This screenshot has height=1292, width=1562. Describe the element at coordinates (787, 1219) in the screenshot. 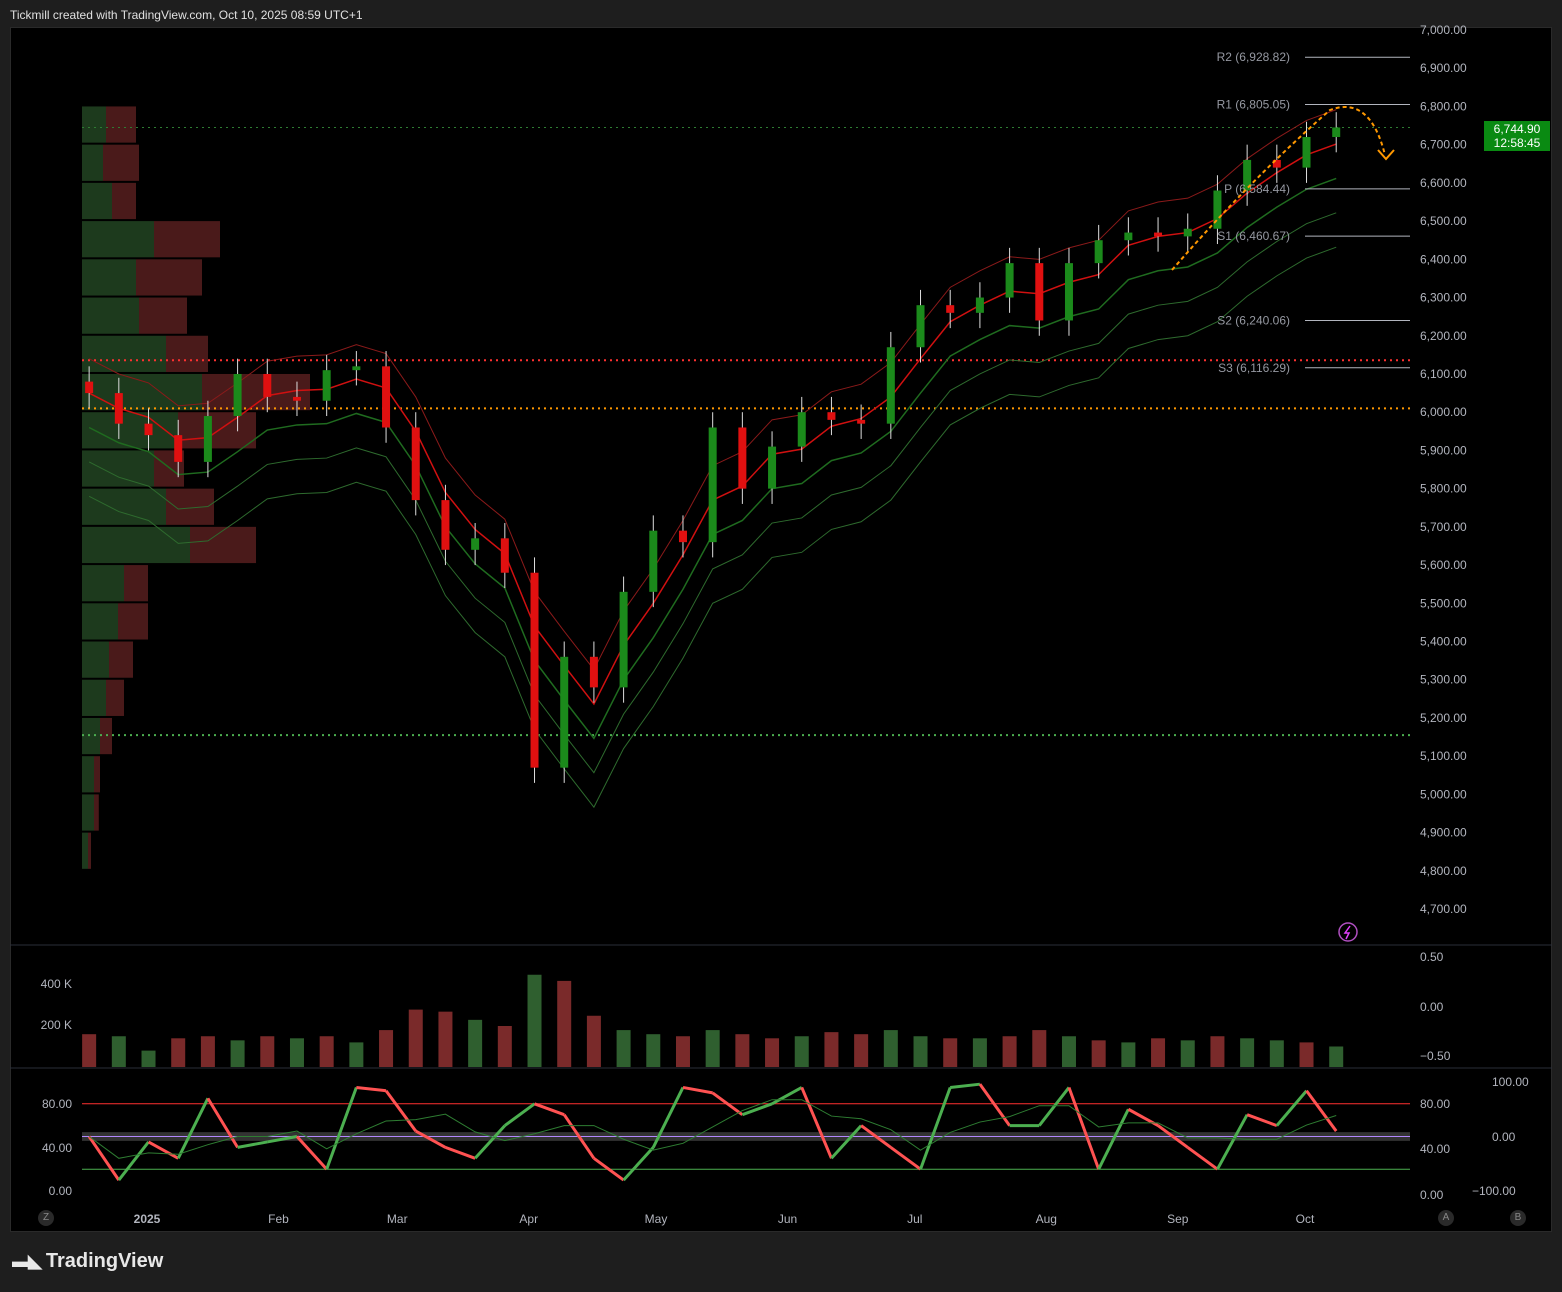

I see `time-tick: Jun` at that location.